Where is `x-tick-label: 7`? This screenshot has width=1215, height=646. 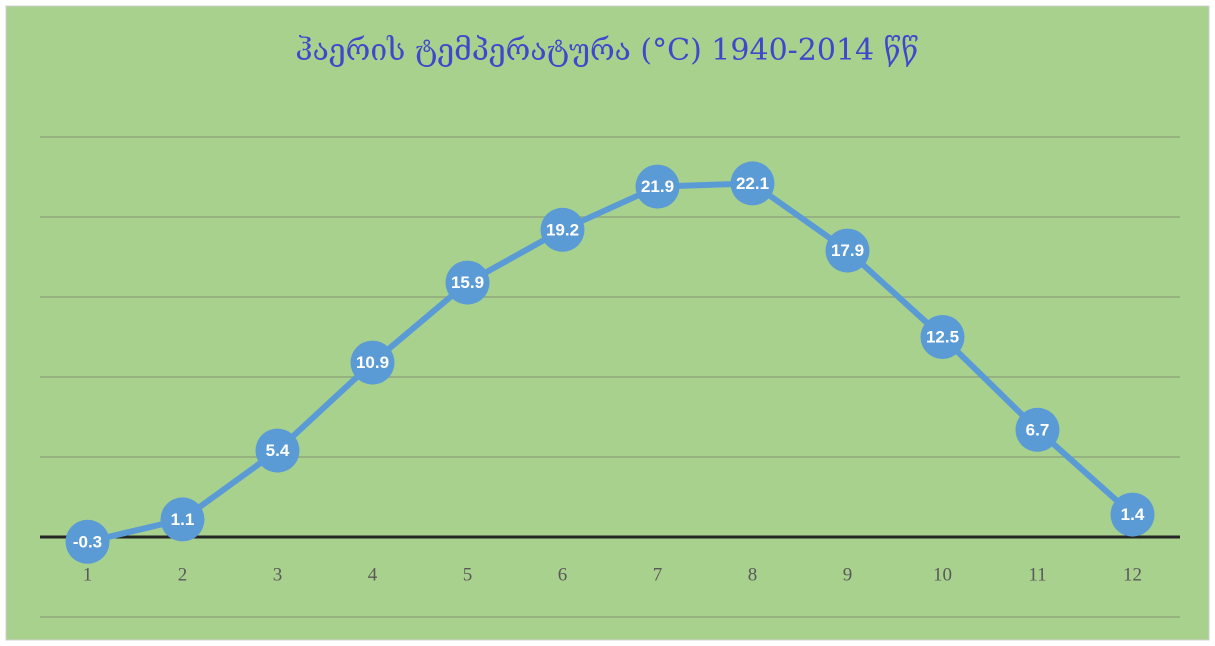 x-tick-label: 7 is located at coordinates (658, 574).